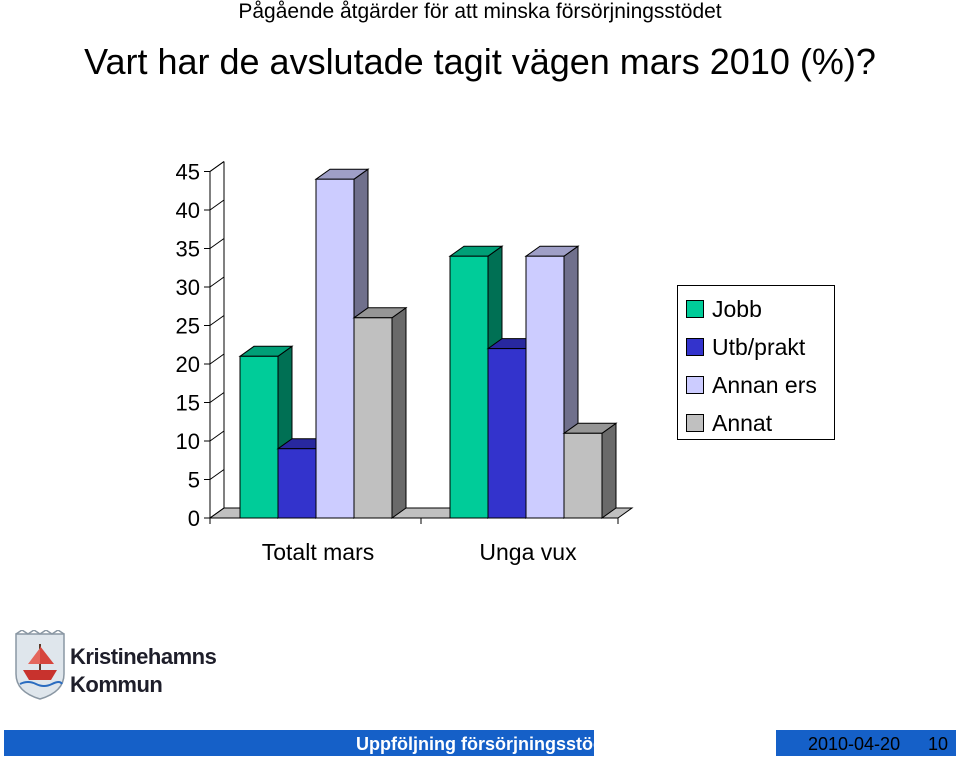 The width and height of the screenshot is (960, 758). I want to click on legend-item: Utb/prakt, so click(745, 347).